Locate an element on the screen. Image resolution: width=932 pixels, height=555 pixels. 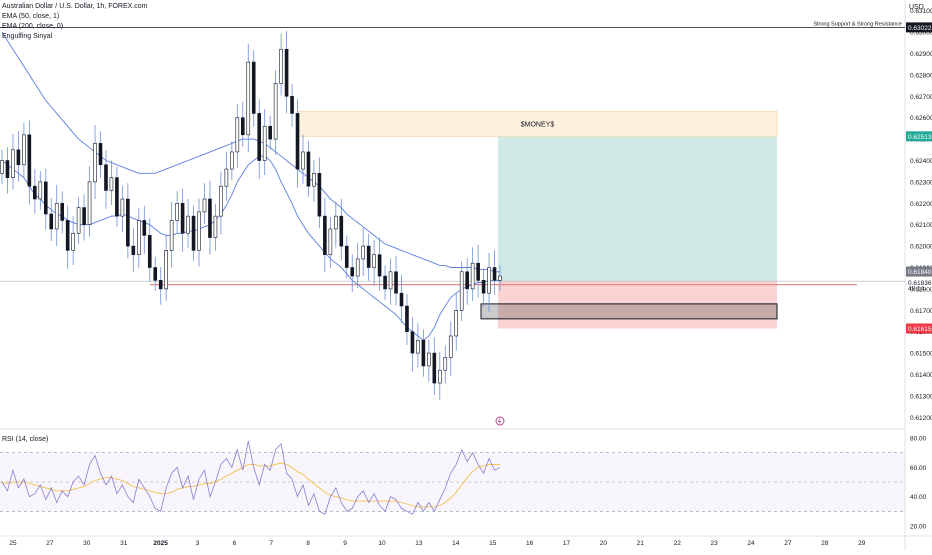
money-box is located at coordinates (537, 123).